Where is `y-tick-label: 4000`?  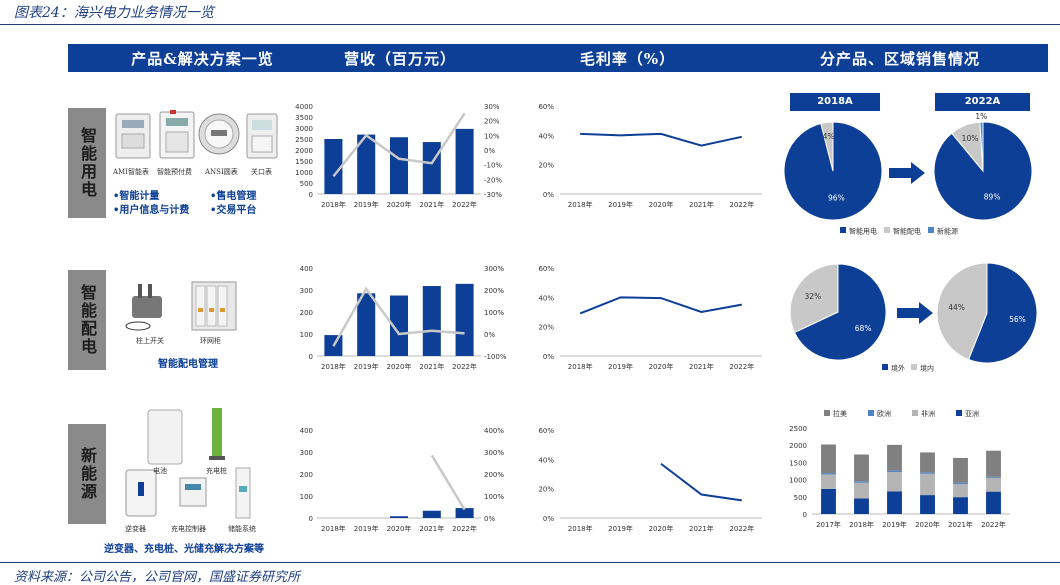 y-tick-label: 4000 is located at coordinates (304, 107).